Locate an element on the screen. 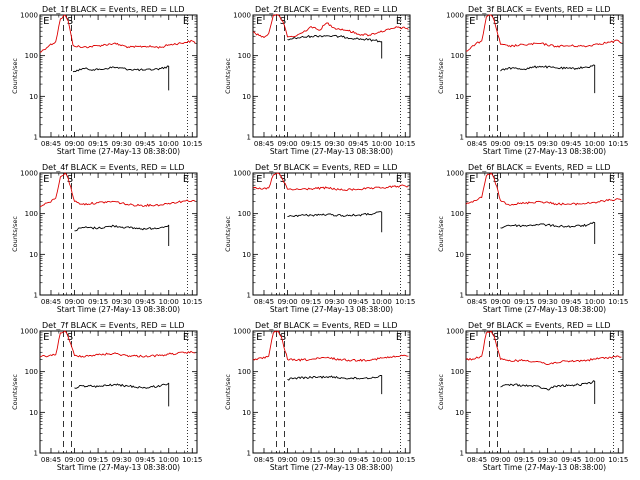  panel-title: Det_8f BLACK = Events, RED = LLD is located at coordinates (326, 325).